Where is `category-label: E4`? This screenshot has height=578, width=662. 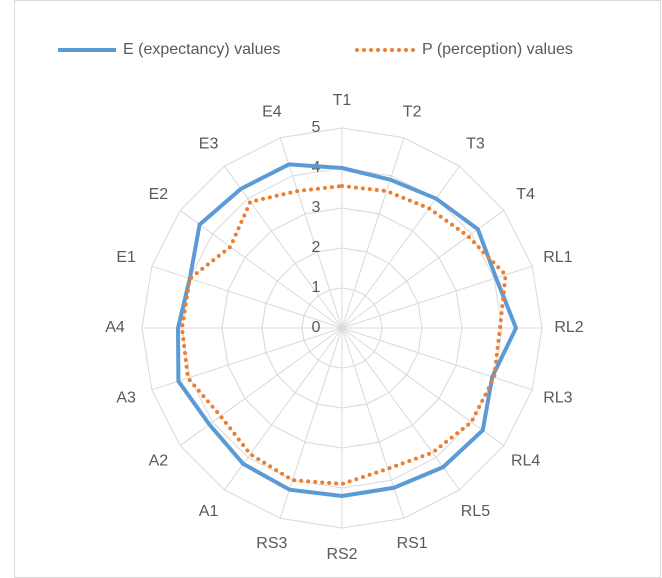 category-label: E4 is located at coordinates (272, 111).